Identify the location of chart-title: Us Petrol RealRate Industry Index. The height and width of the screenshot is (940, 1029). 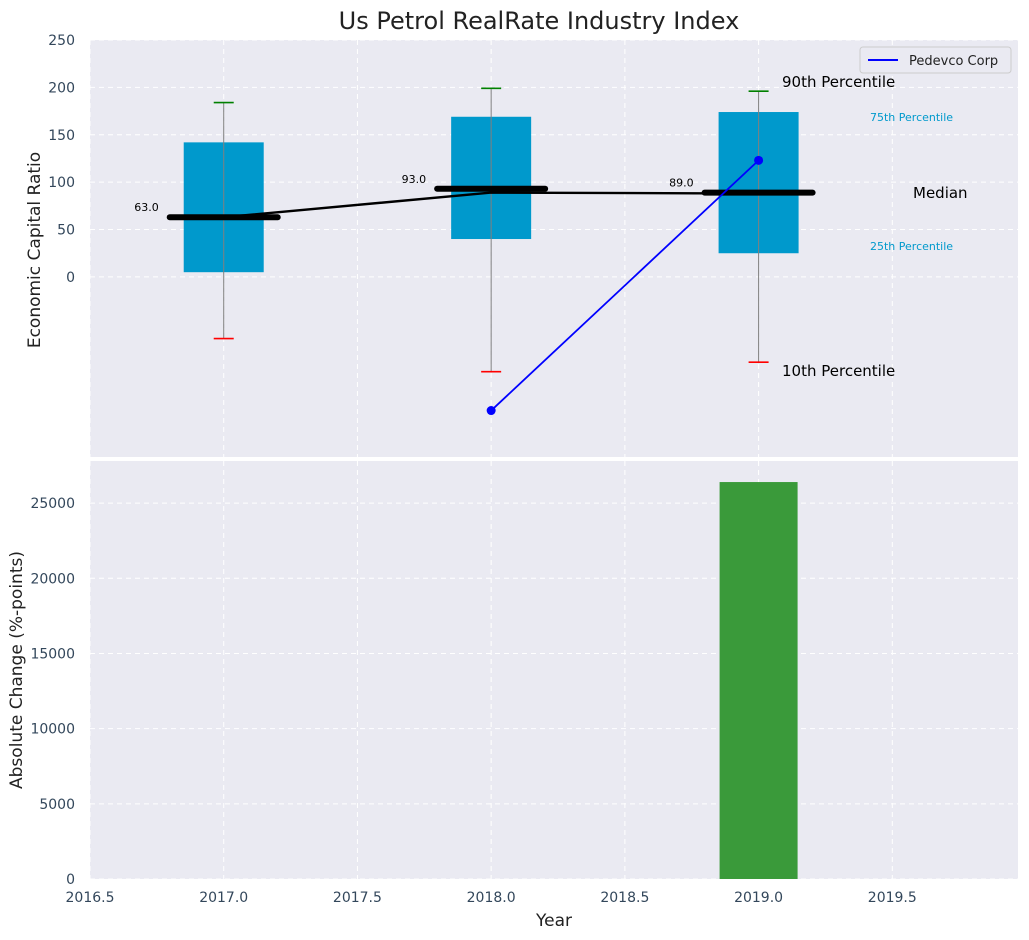
(539, 21).